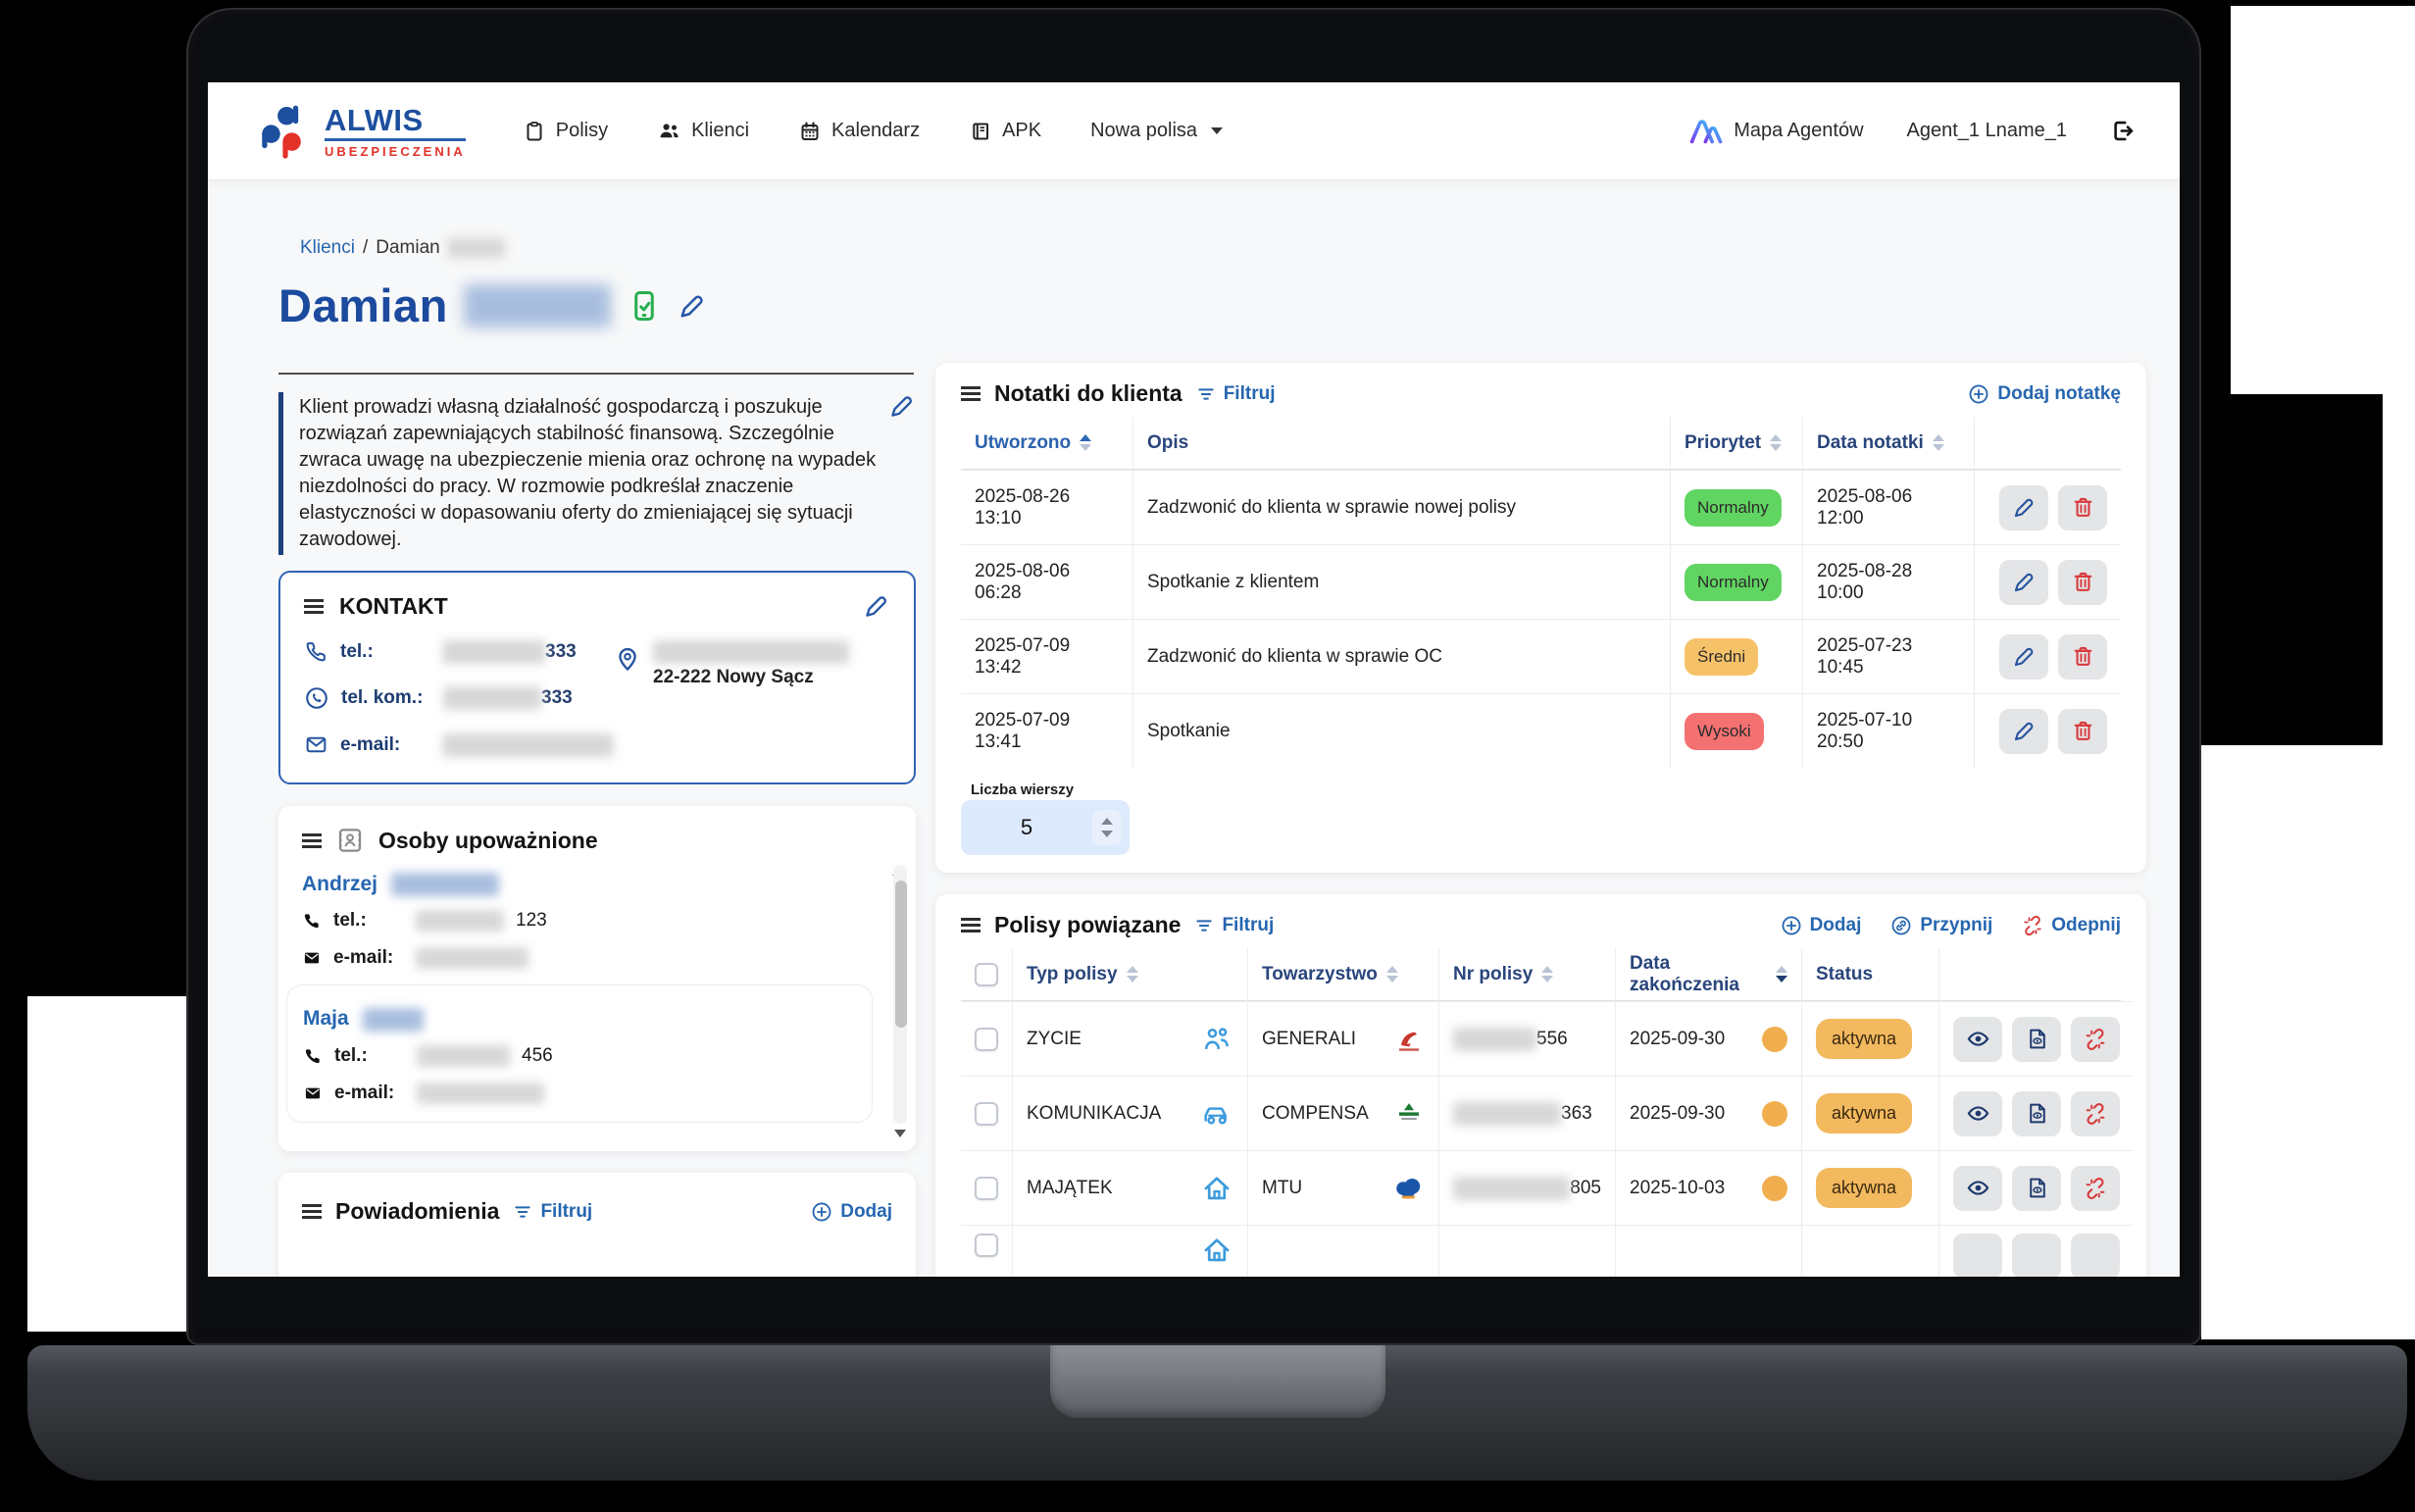 The height and width of the screenshot is (1512, 2415). Describe the element at coordinates (1216, 1250) in the screenshot. I see `house-icon` at that location.